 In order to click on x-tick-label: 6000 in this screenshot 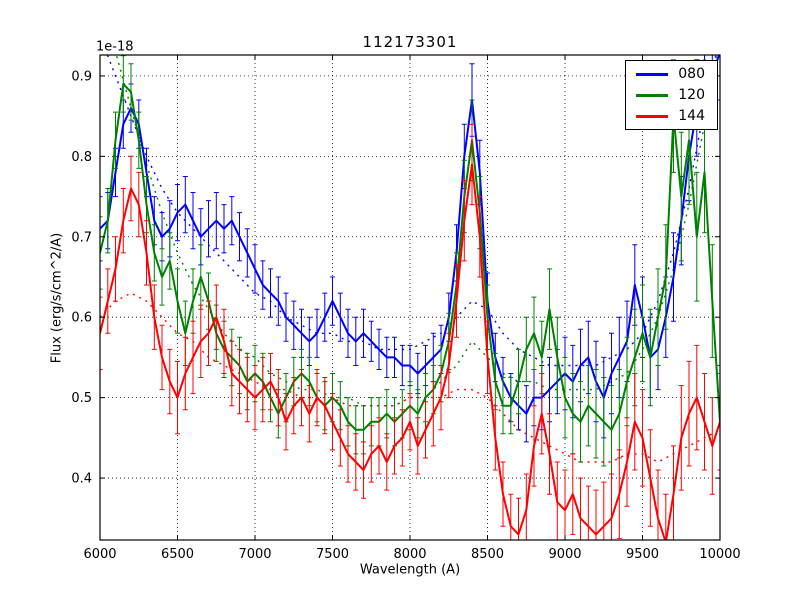, I will do `click(99, 554)`.